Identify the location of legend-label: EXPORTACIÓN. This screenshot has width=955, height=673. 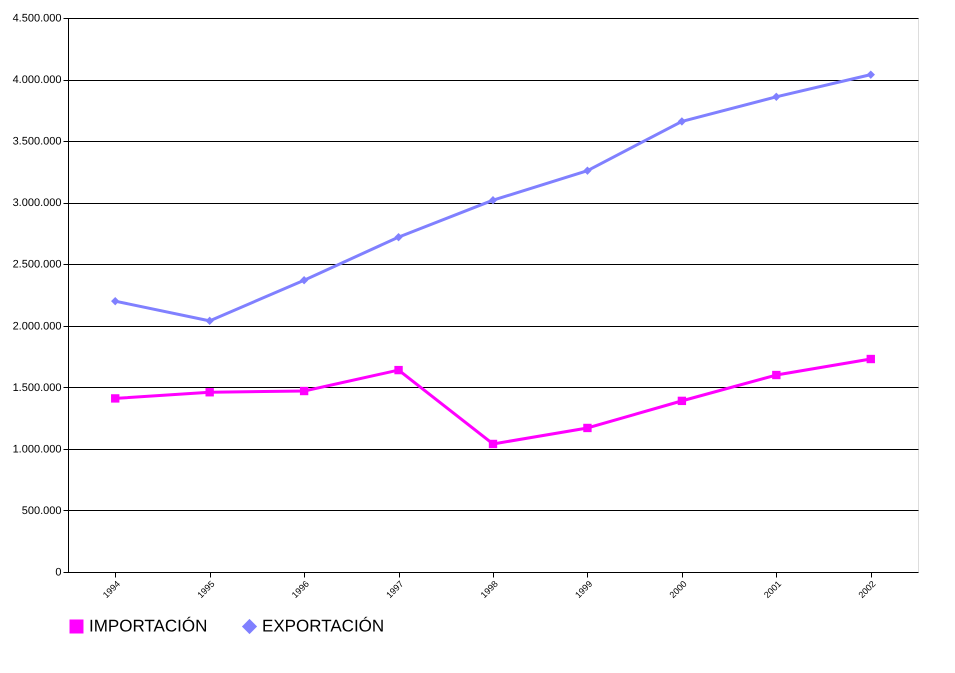
(323, 626).